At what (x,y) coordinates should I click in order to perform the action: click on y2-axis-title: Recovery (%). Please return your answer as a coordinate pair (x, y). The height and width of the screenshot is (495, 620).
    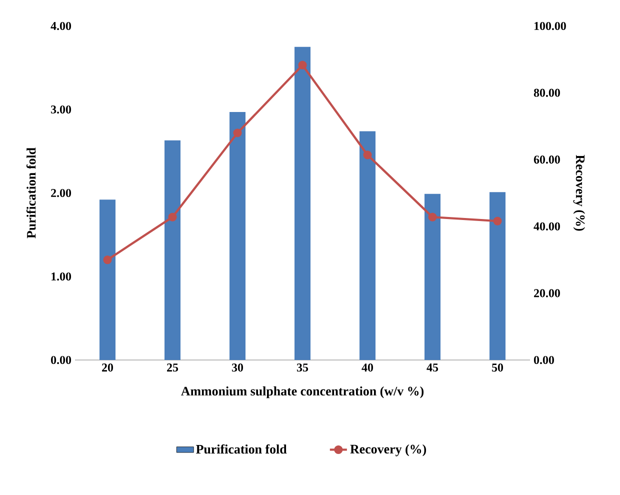
    Looking at the image, I should click on (579, 192).